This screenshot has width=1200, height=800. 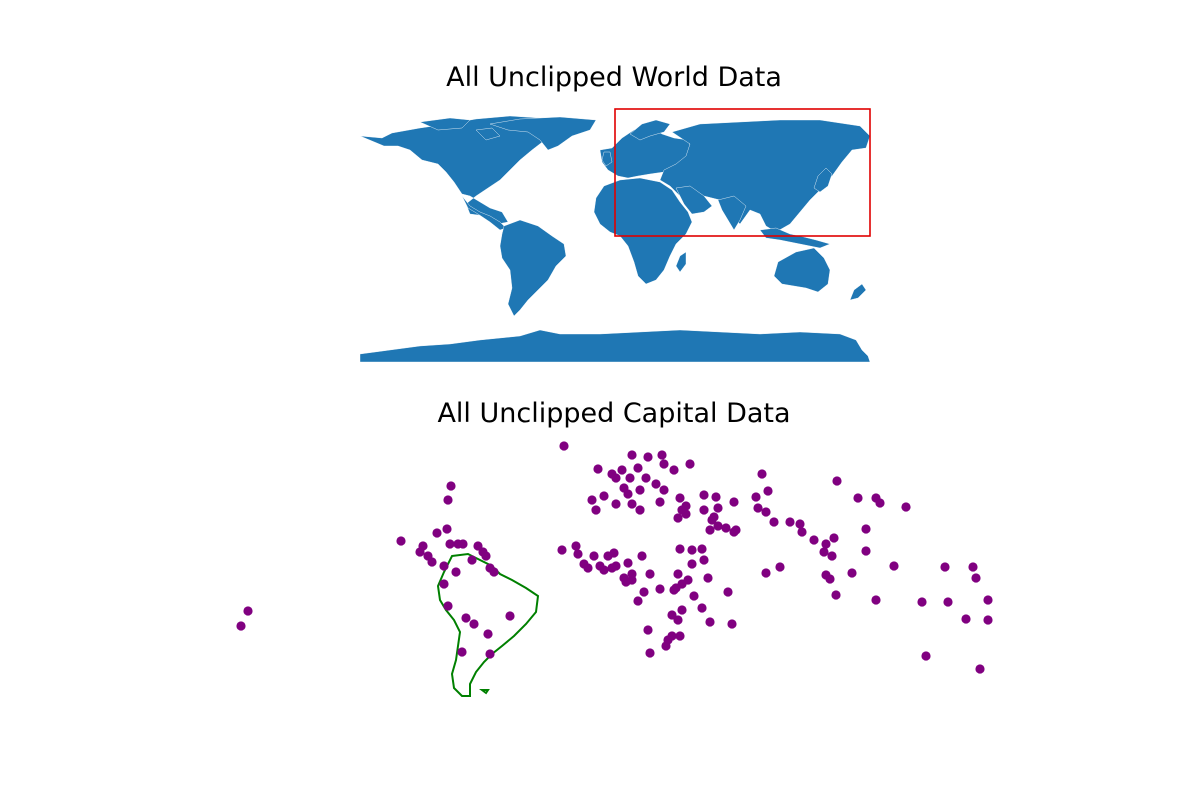 What do you see at coordinates (488, 624) in the screenshot?
I see `south-america-outline` at bounding box center [488, 624].